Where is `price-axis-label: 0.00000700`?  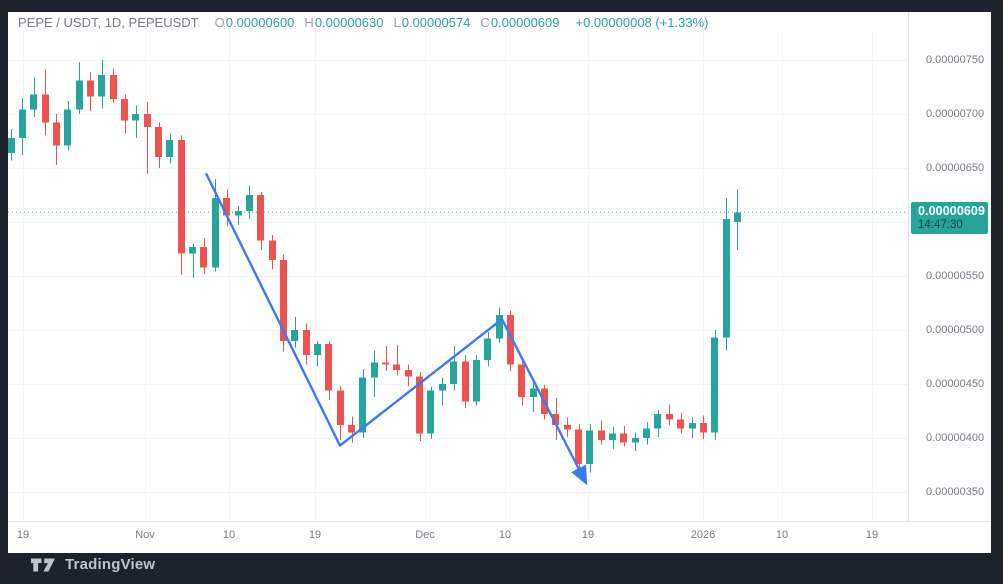
price-axis-label: 0.00000700 is located at coordinates (955, 113).